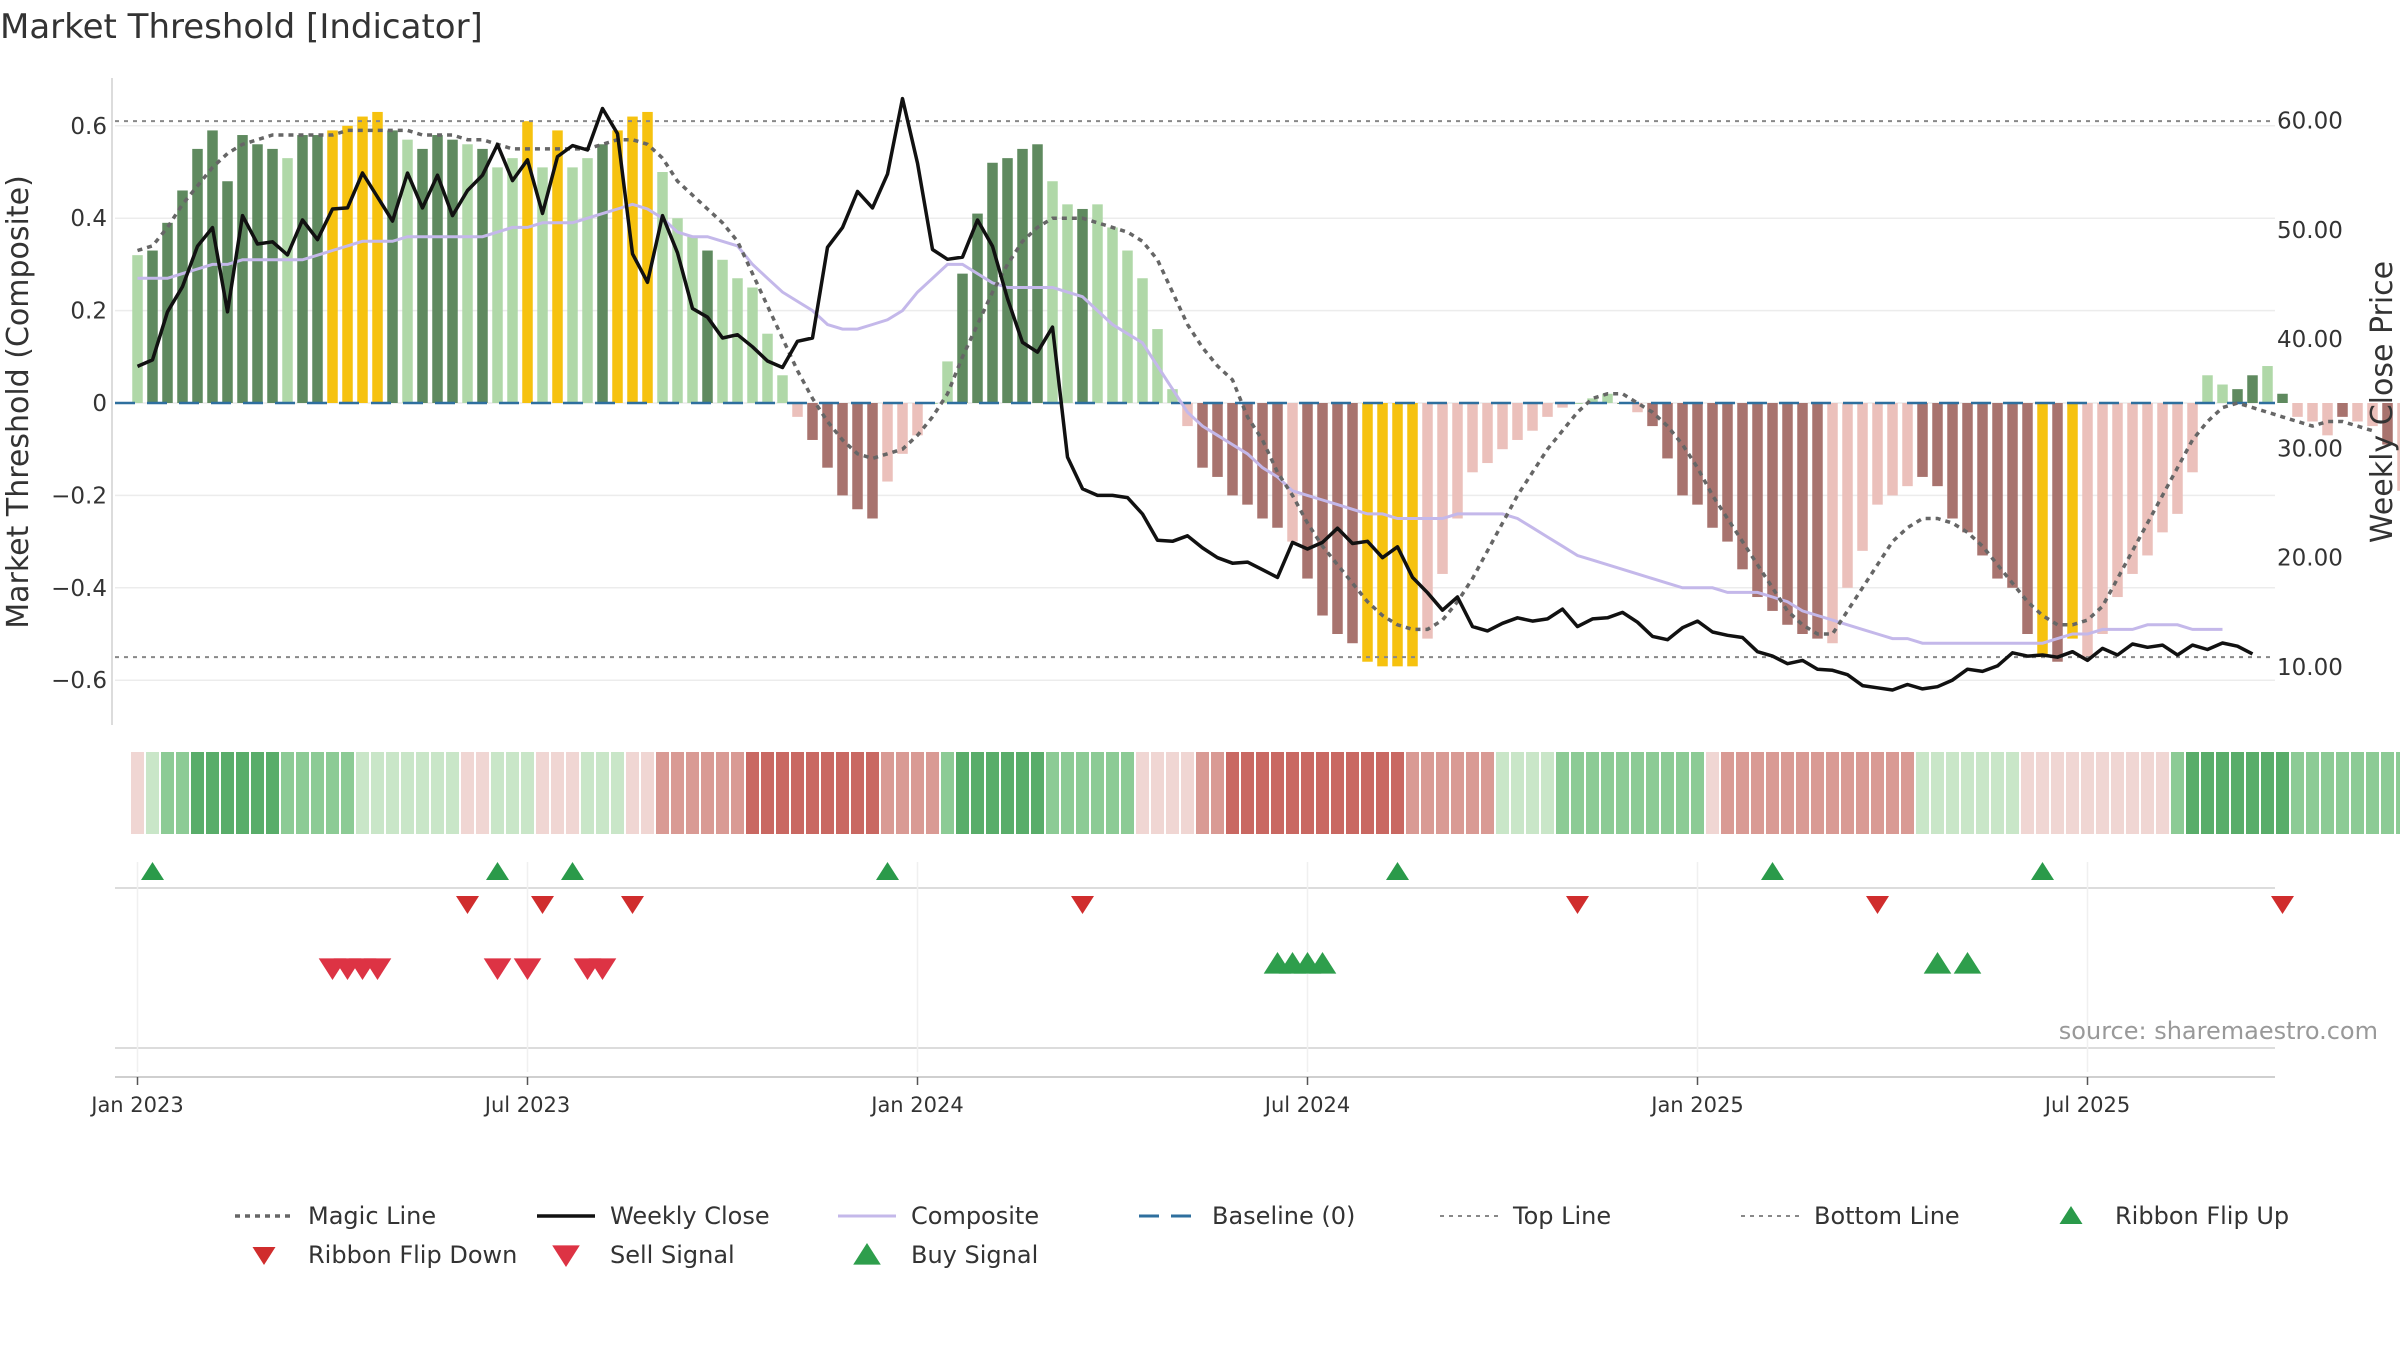 This screenshot has width=2400, height=1350. I want to click on source-note: source: sharemaestro.com, so click(2218, 1031).